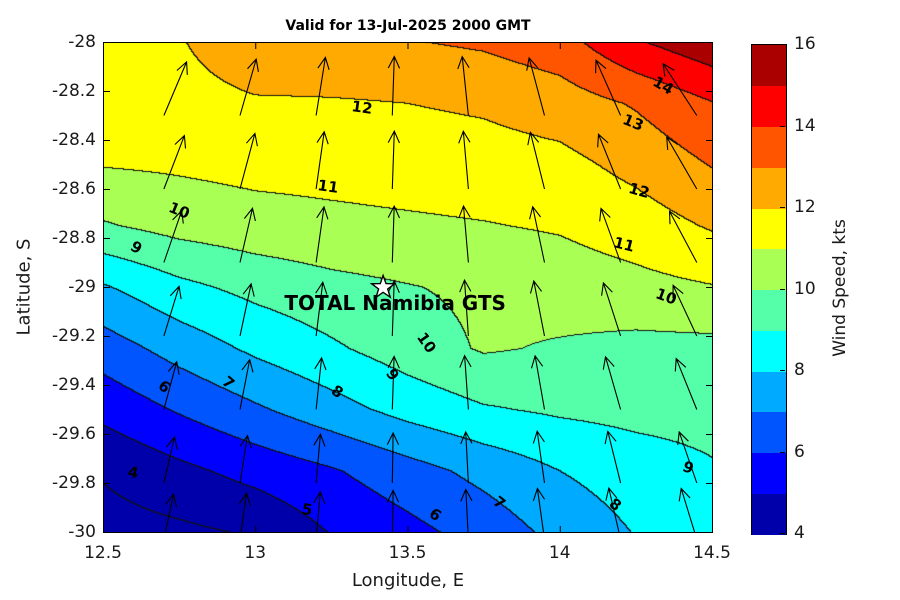 The image size is (900, 600). What do you see at coordinates (74, 238) in the screenshot?
I see `y-tick-label: -28.8` at bounding box center [74, 238].